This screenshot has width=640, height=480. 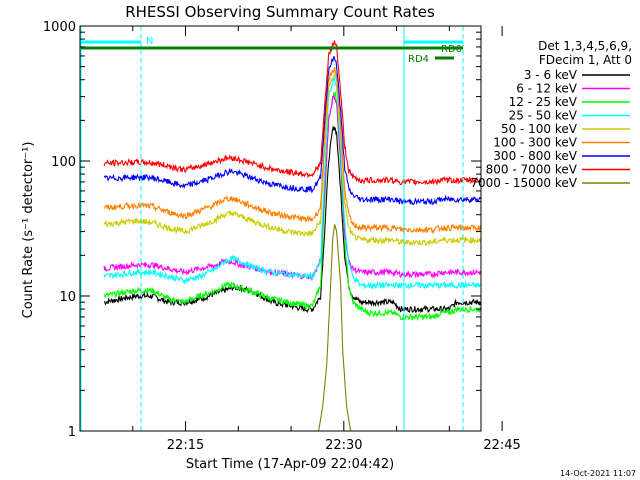 What do you see at coordinates (532, 170) in the screenshot?
I see `legend-label: 800 - 7000 keV` at bounding box center [532, 170].